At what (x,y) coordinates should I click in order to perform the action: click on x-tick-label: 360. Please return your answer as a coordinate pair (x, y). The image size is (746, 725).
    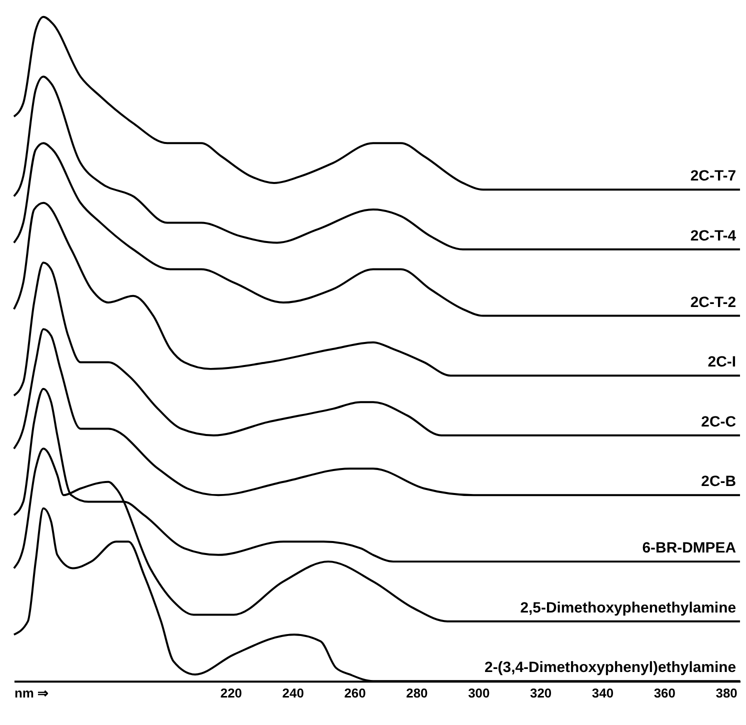
    Looking at the image, I should click on (665, 693).